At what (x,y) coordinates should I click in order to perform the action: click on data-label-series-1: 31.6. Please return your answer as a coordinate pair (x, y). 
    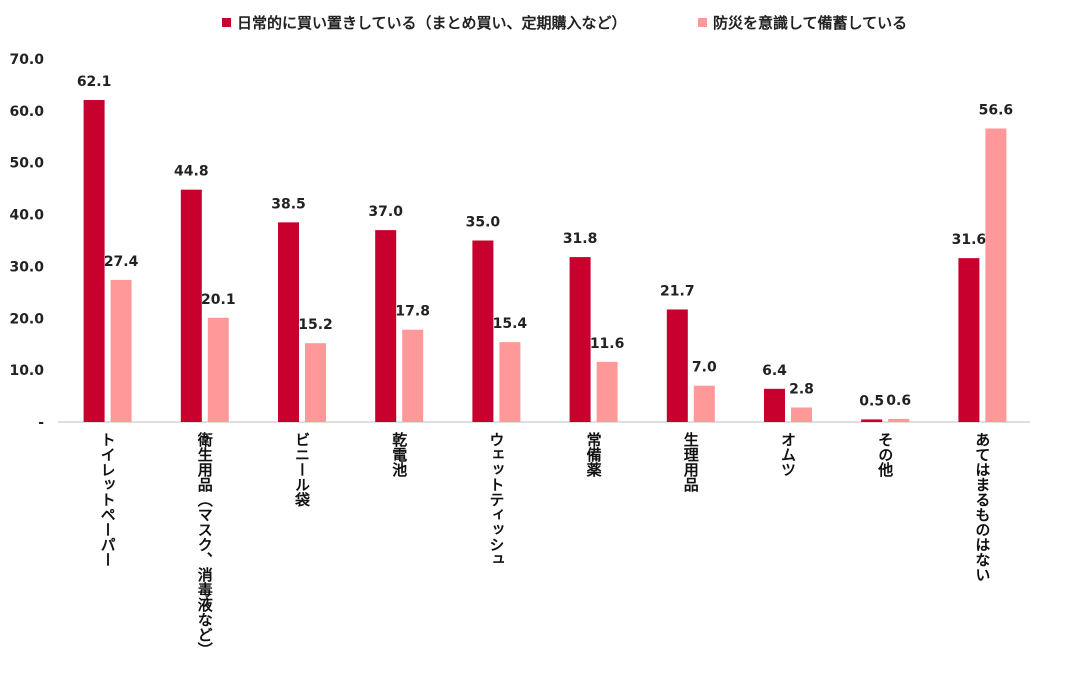
    Looking at the image, I should click on (969, 240).